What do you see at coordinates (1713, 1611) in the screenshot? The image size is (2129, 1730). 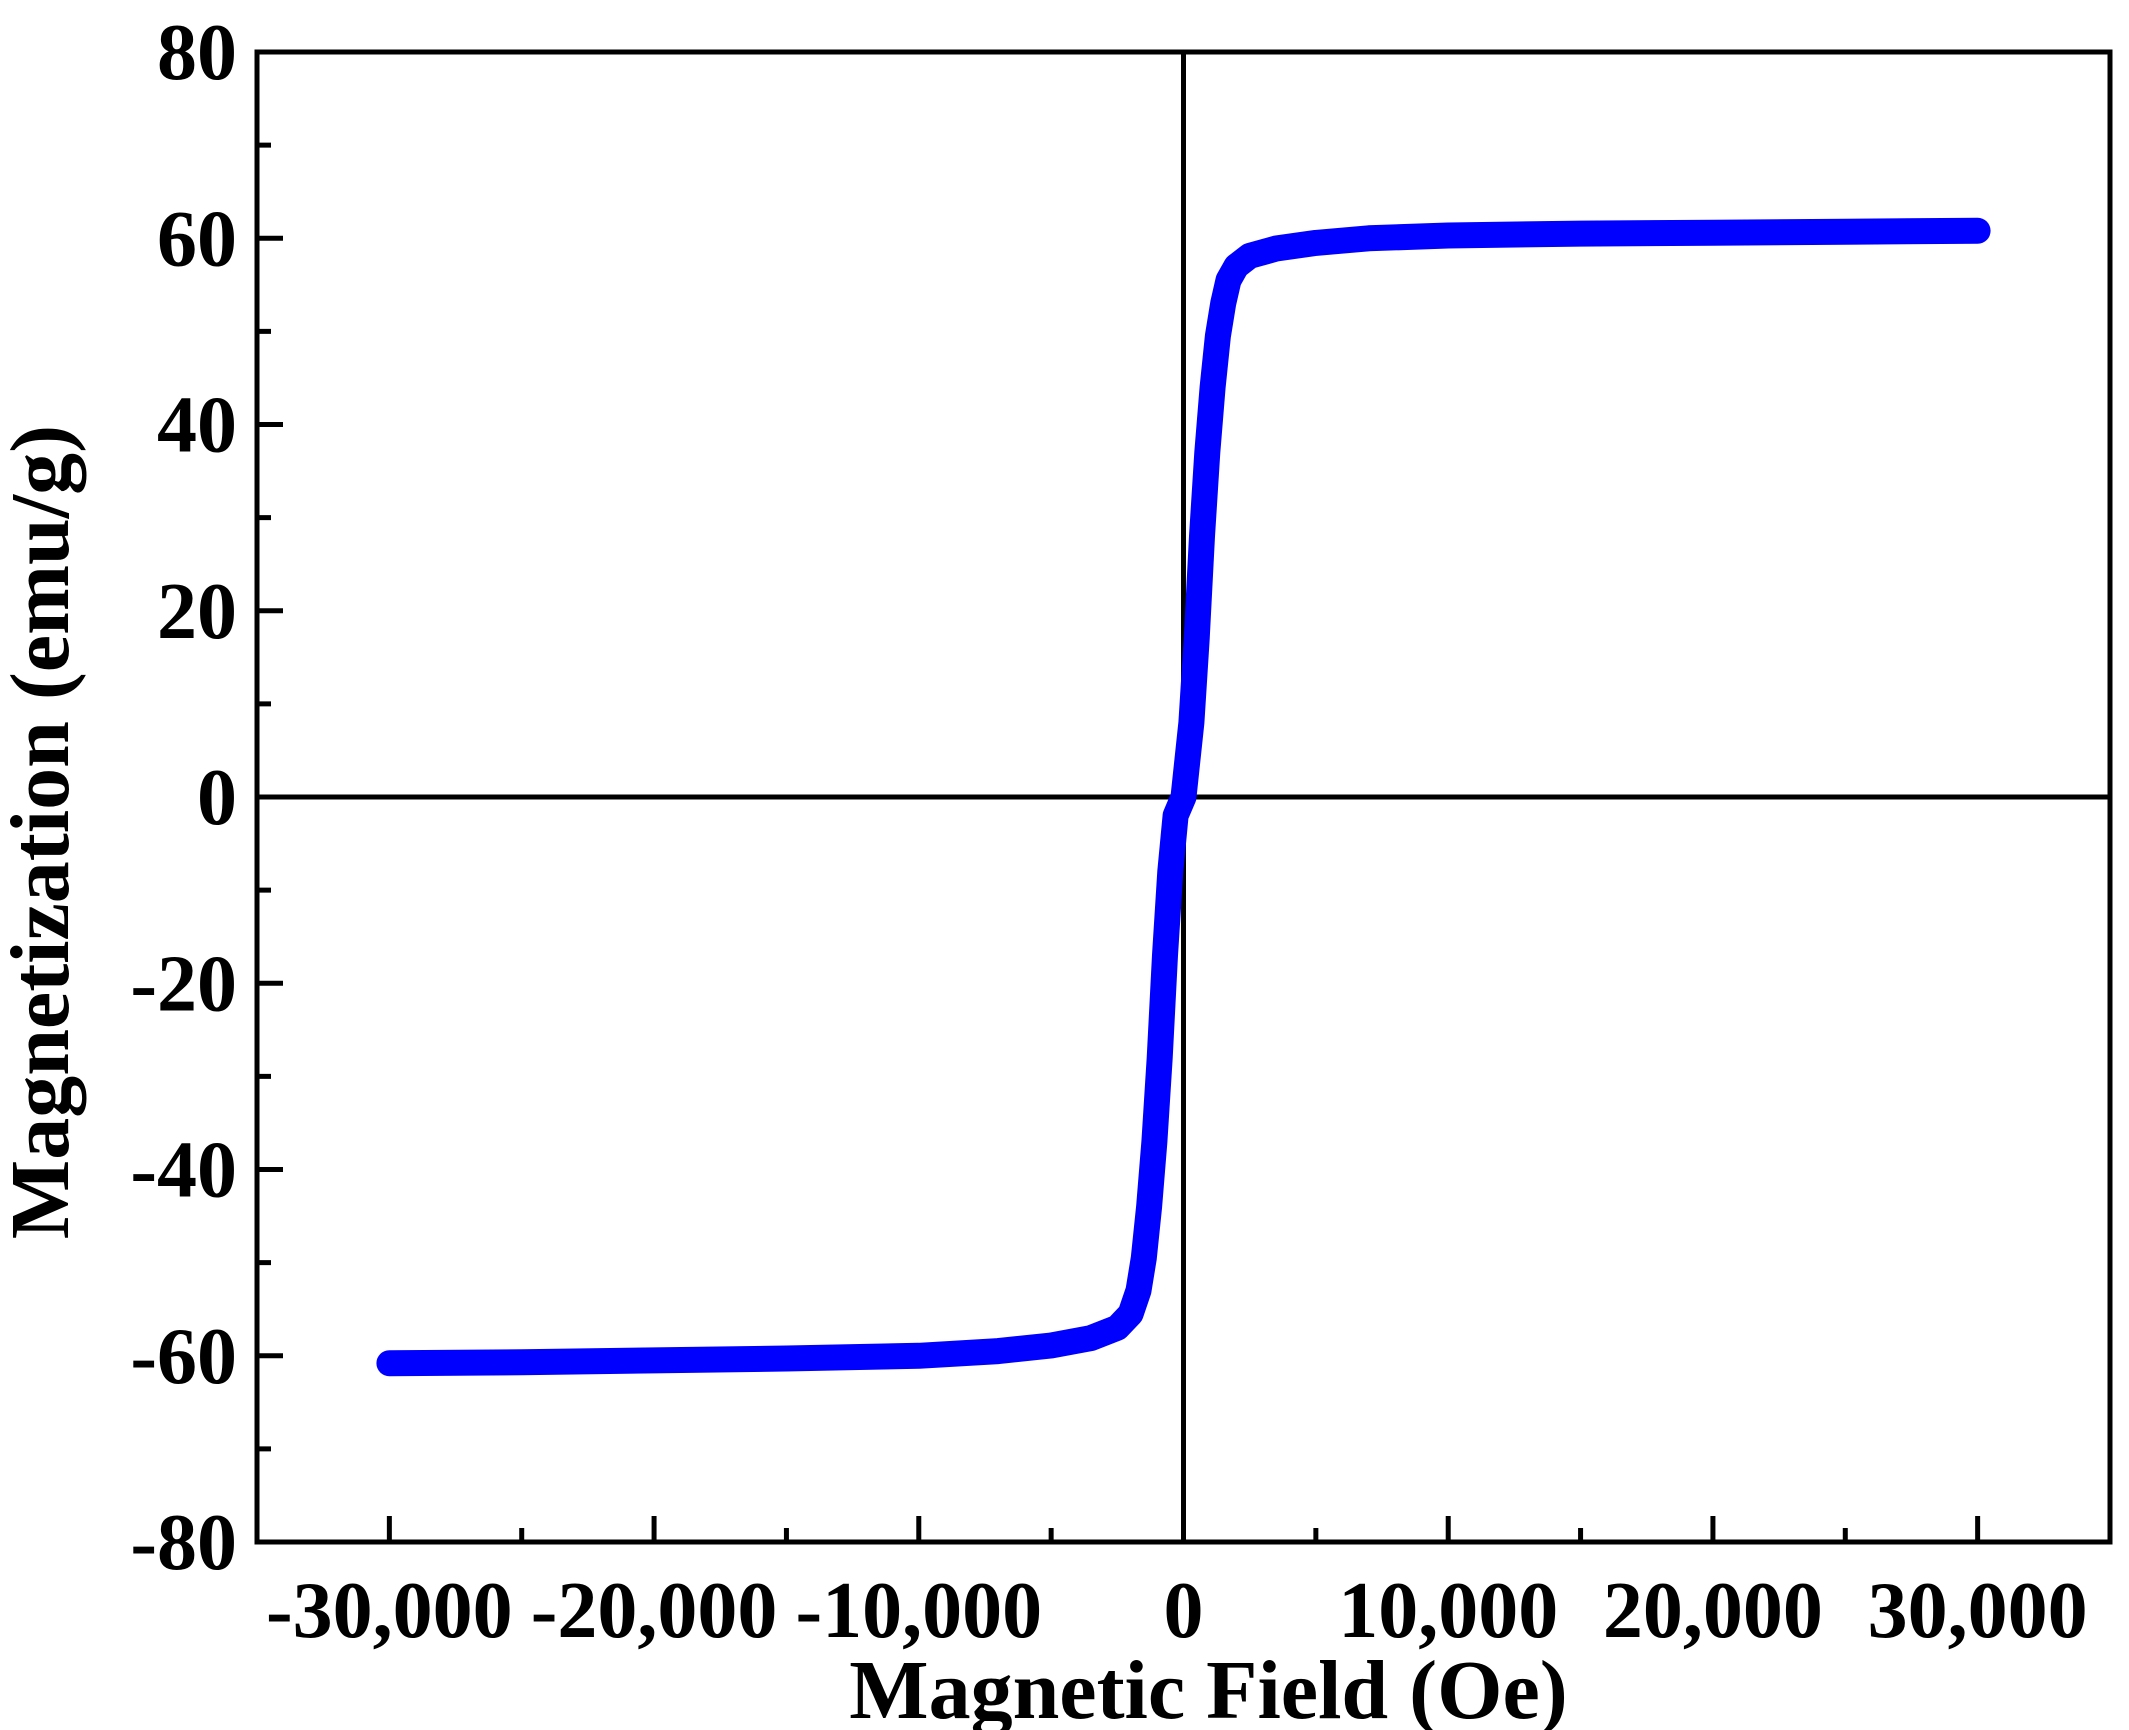 I see `x-tick-label: 20,000` at bounding box center [1713, 1611].